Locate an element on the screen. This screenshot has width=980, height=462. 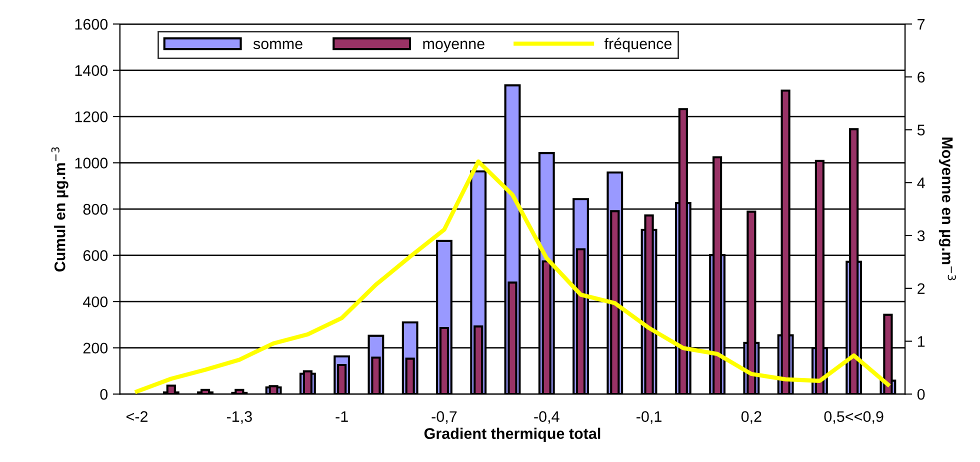
x-tick-label: <-2 is located at coordinates (137, 416).